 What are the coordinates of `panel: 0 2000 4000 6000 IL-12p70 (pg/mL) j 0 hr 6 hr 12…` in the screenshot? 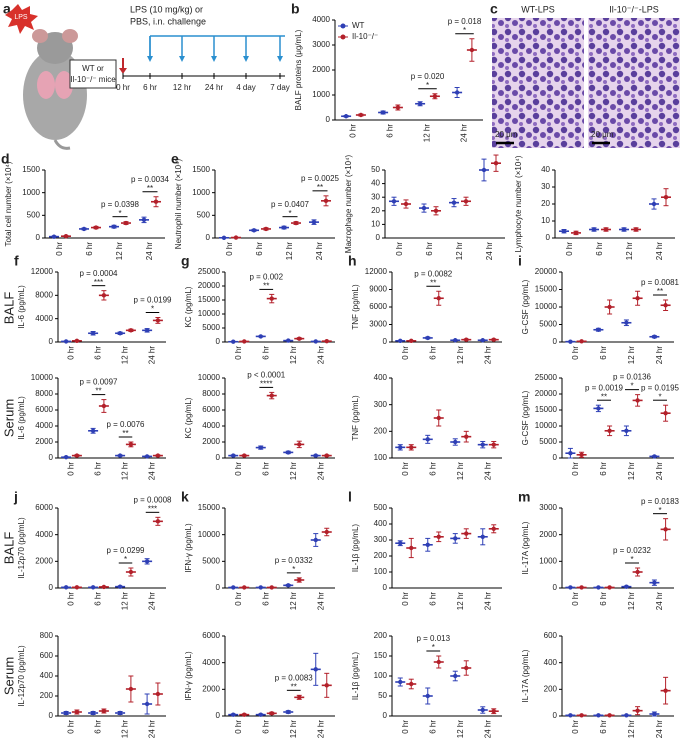 It's located at (92, 550).